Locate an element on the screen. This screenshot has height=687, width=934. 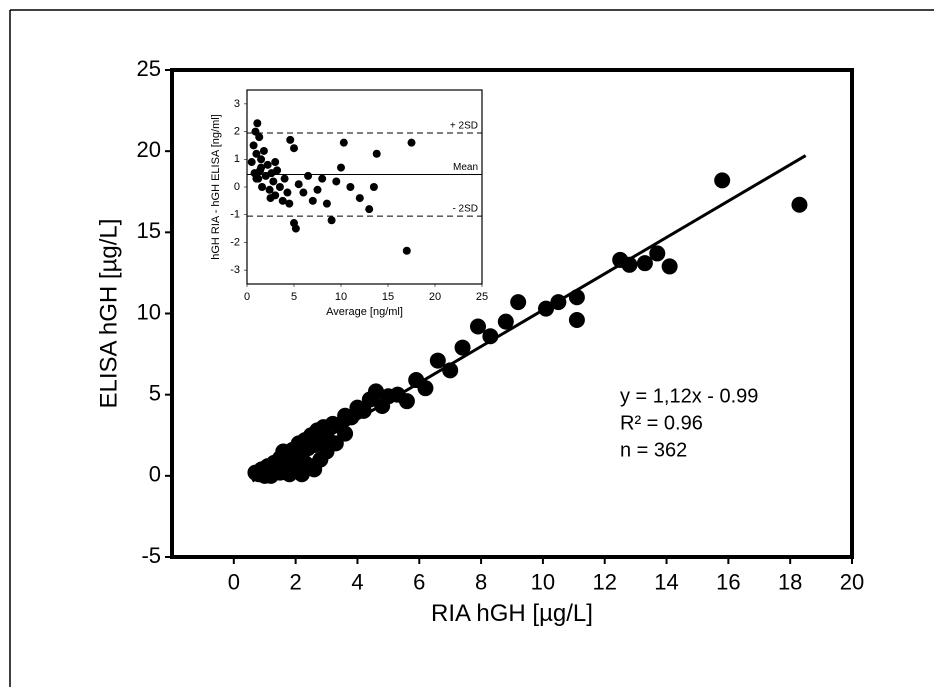
reference-label: - 2SD is located at coordinates (465, 209).